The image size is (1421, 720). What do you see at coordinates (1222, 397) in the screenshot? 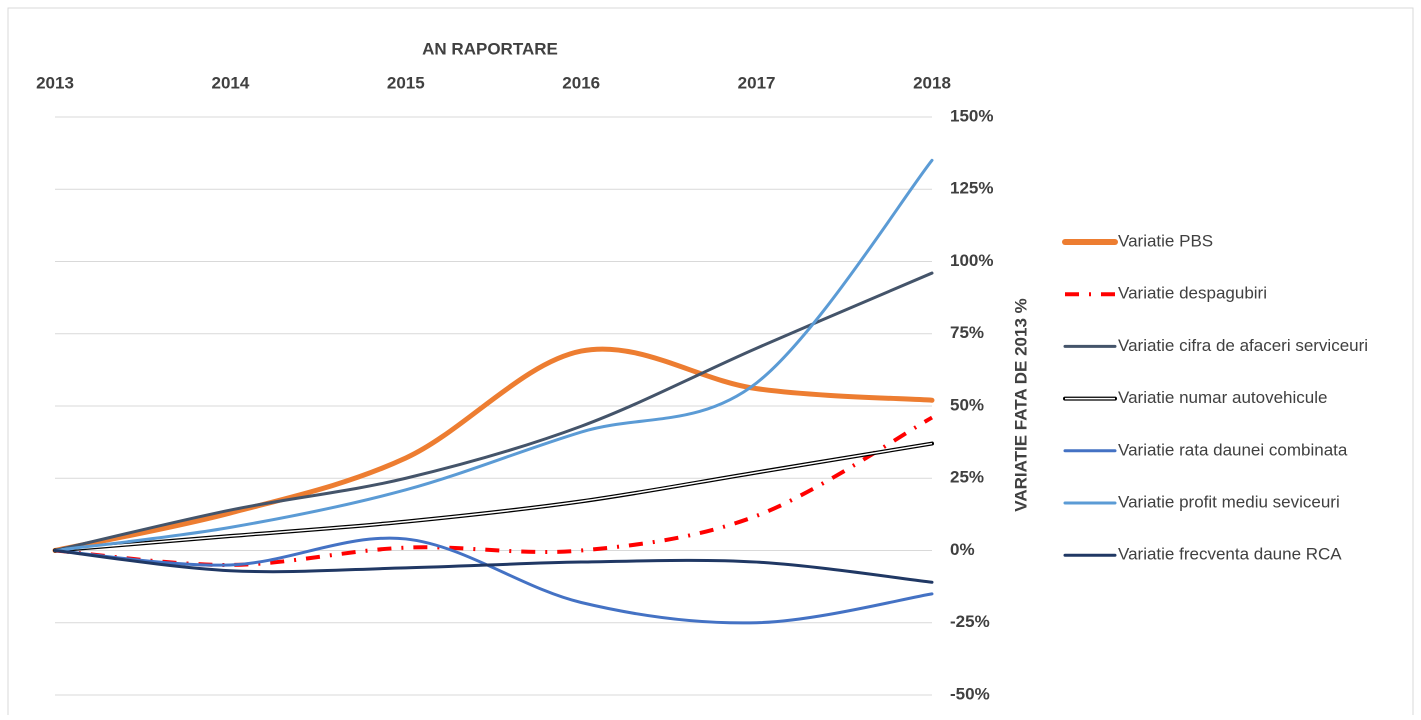
I see `legend-label: Variatie numar autovehicule` at bounding box center [1222, 397].